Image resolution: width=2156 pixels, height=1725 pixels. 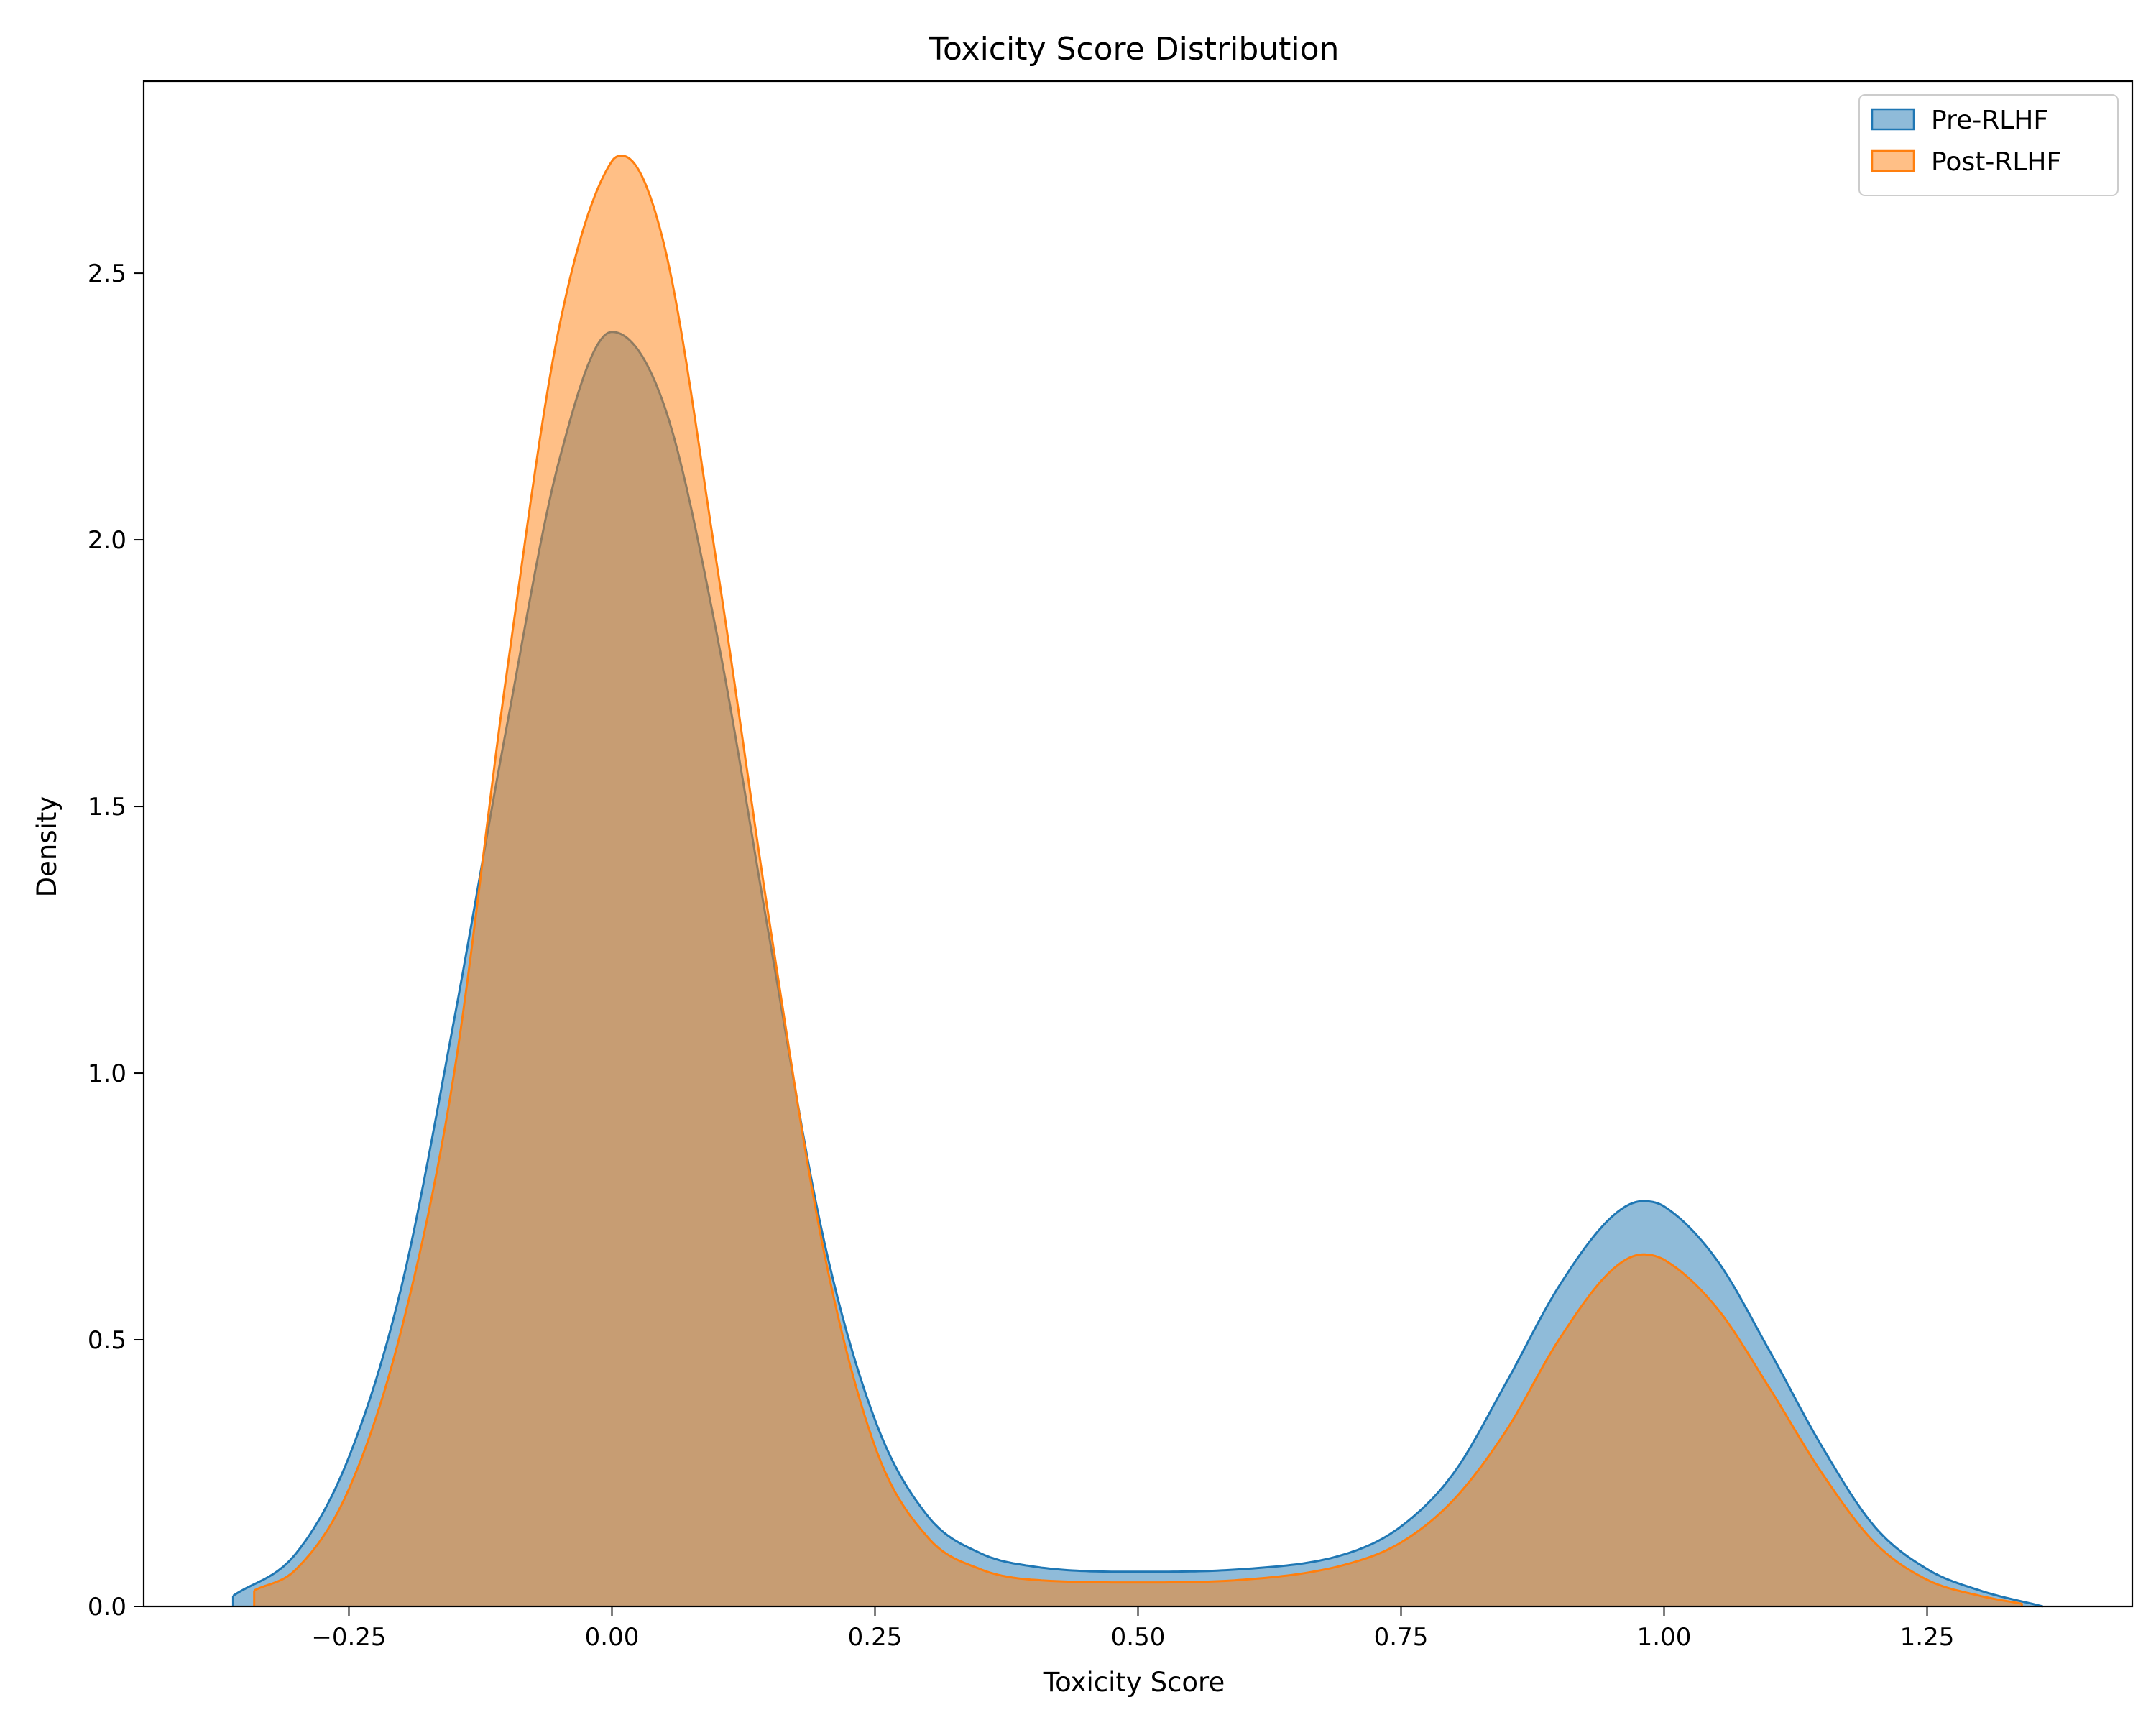 What do you see at coordinates (107, 273) in the screenshot?
I see `y-tick-label: 2.5` at bounding box center [107, 273].